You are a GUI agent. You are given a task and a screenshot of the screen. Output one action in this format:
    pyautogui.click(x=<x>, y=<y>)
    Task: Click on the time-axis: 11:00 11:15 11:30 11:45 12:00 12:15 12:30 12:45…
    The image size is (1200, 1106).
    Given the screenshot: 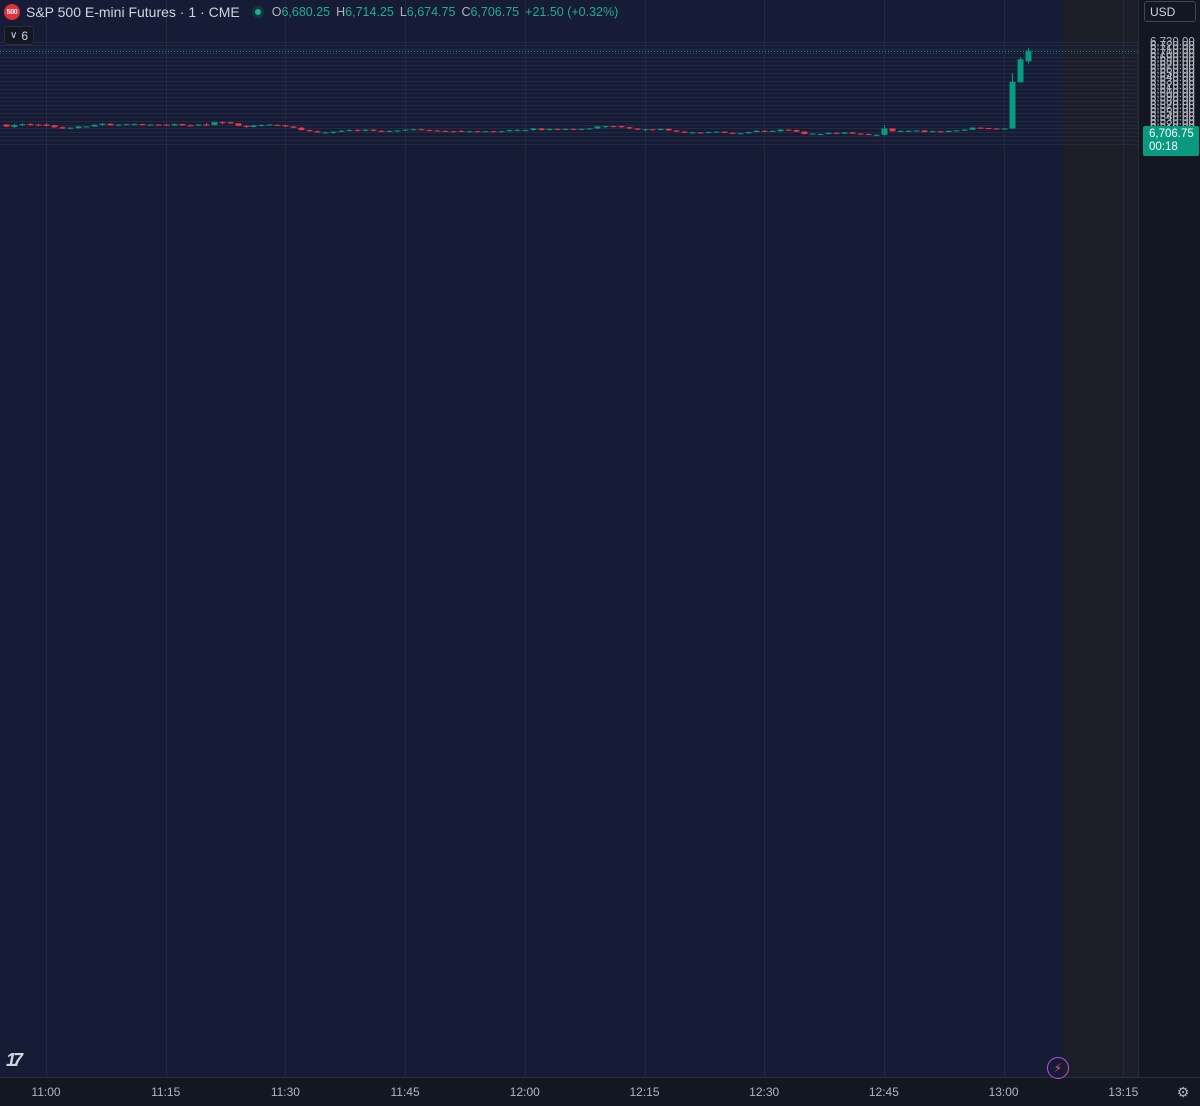 What is the action you would take?
    pyautogui.click(x=600, y=1088)
    